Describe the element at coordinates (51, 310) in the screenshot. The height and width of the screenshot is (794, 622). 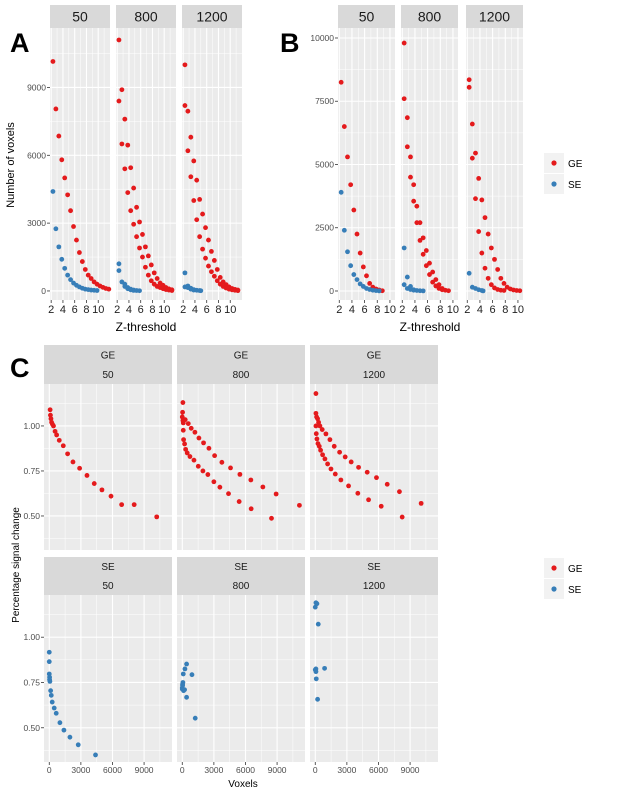
I see `x-tick-label: 2` at that location.